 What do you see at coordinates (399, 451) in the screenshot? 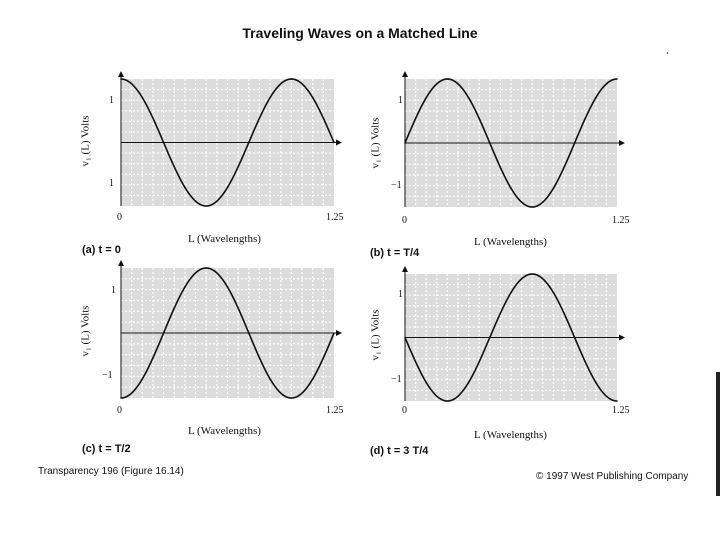
I see `caption-d: (d) t = 3 T/4` at bounding box center [399, 451].